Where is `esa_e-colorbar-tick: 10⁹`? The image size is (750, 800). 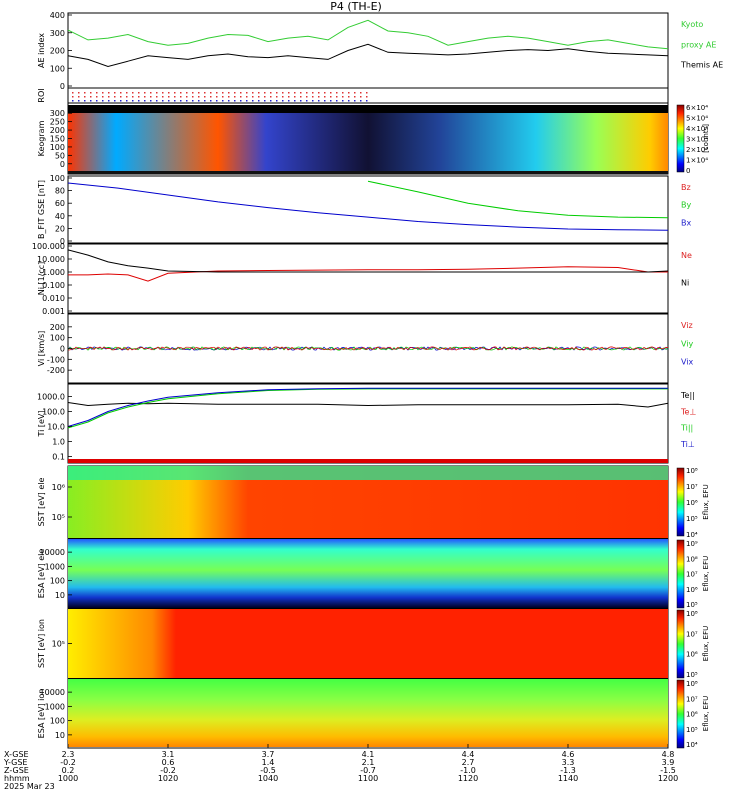
esa_e-colorbar-tick: 10⁹ is located at coordinates (692, 544).